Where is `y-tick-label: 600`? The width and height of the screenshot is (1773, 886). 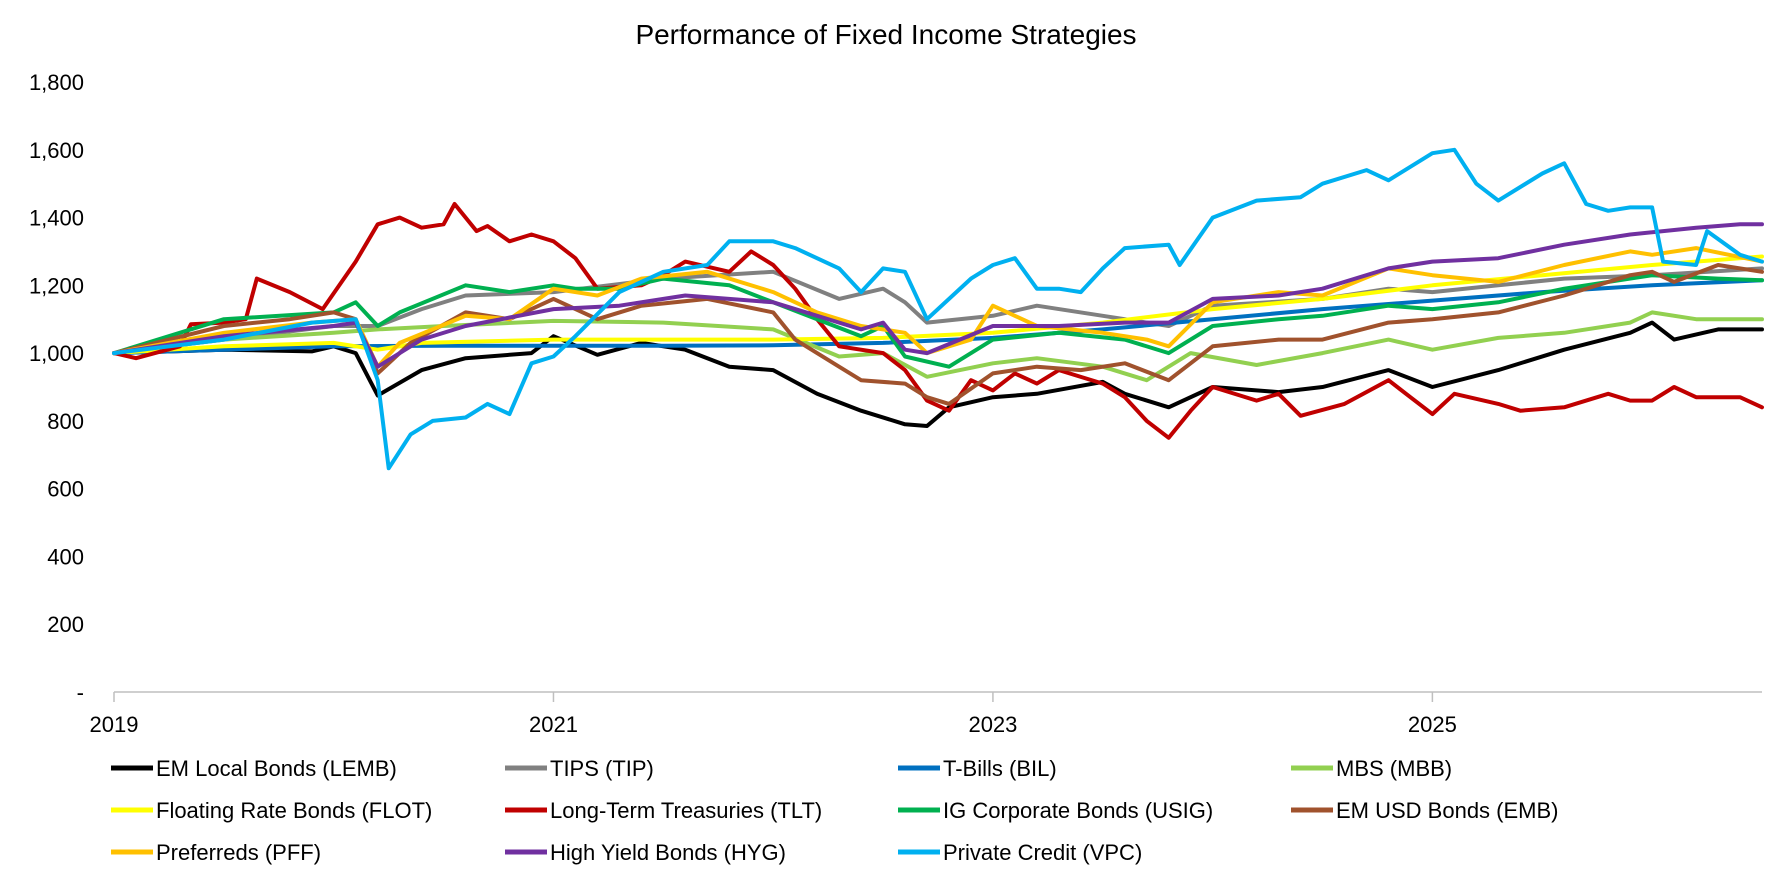
y-tick-label: 600 is located at coordinates (65, 489).